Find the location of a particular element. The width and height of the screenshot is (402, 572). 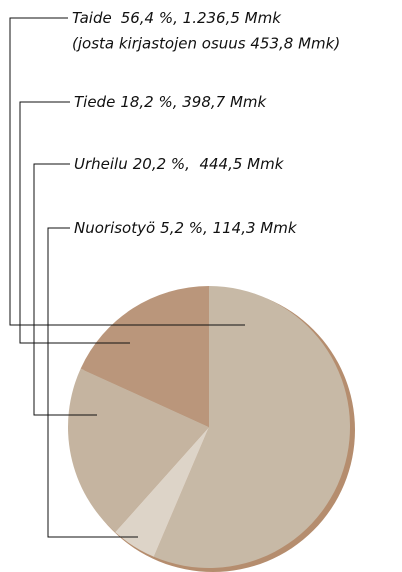

label: Tiede 18,2 %, 398,7 Mmk is located at coordinates (171, 102).